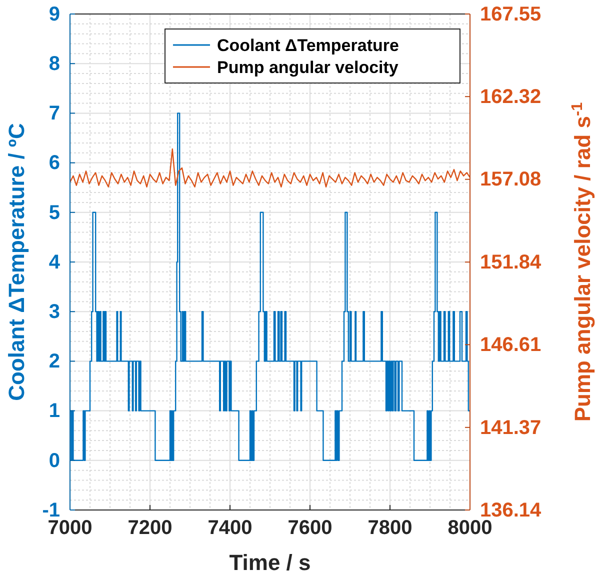 This screenshot has height=582, width=604. Describe the element at coordinates (54, 213) in the screenshot. I see `y-tick-label: 5` at that location.